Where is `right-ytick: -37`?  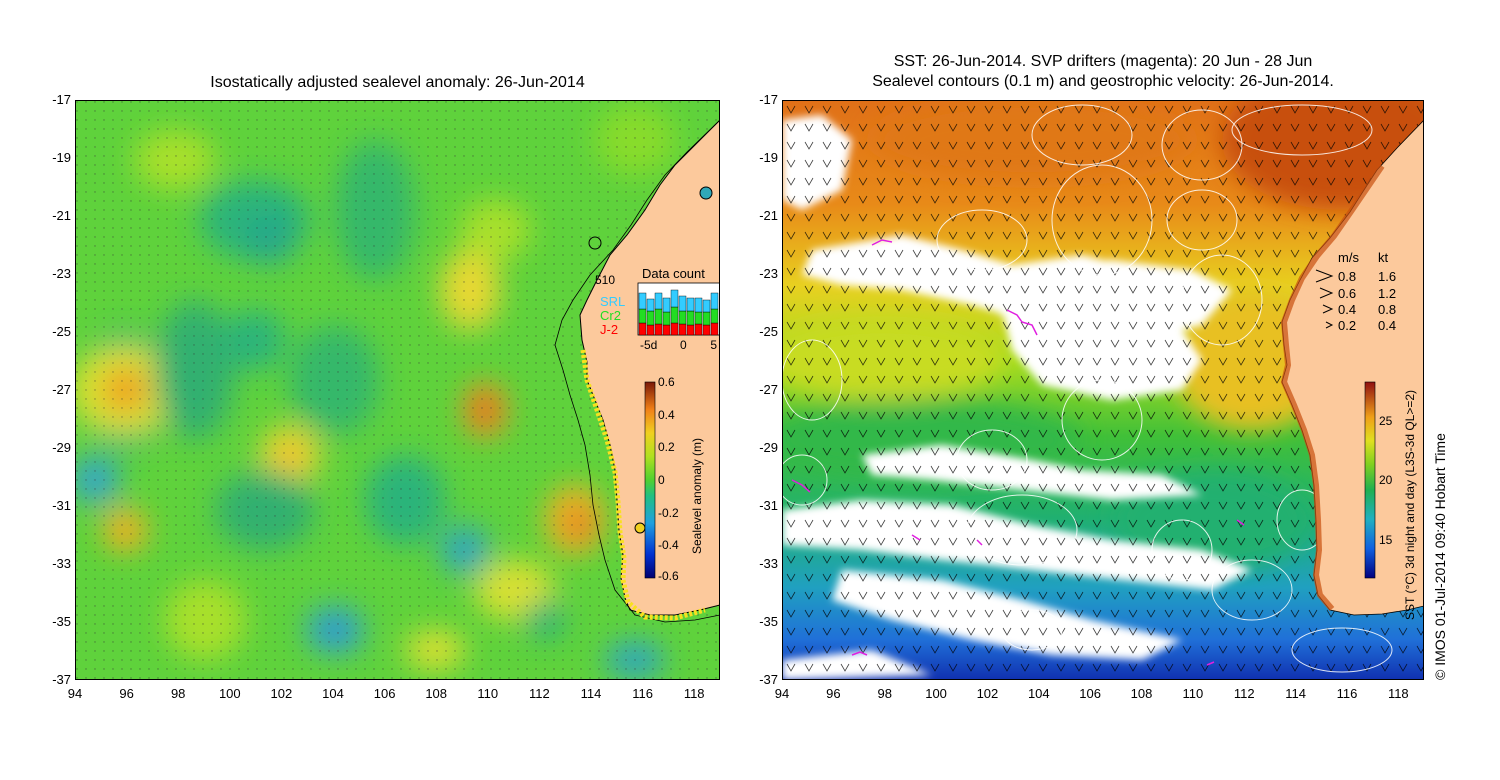 right-ytick: -37 is located at coordinates (768, 679).